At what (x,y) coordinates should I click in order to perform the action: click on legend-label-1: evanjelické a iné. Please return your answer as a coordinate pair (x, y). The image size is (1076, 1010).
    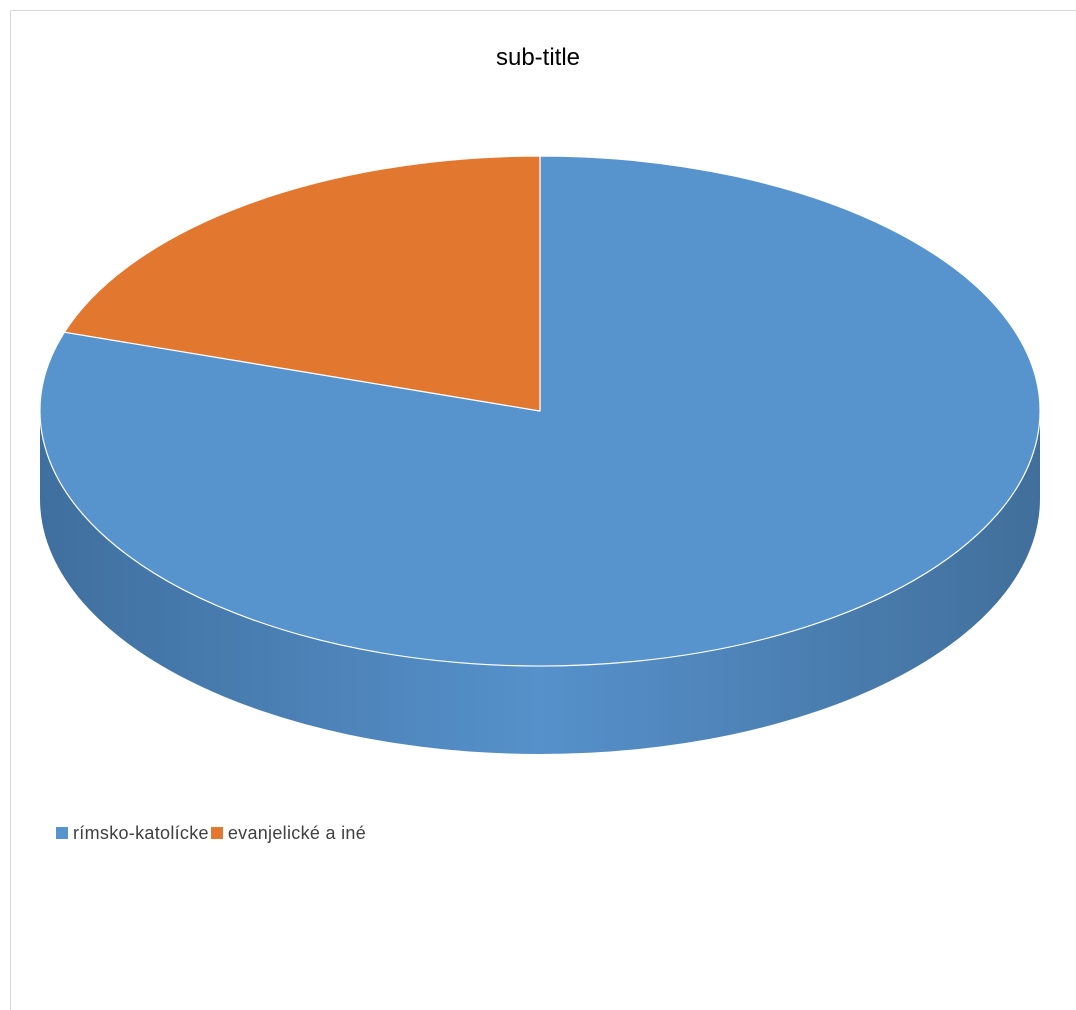
    Looking at the image, I should click on (297, 833).